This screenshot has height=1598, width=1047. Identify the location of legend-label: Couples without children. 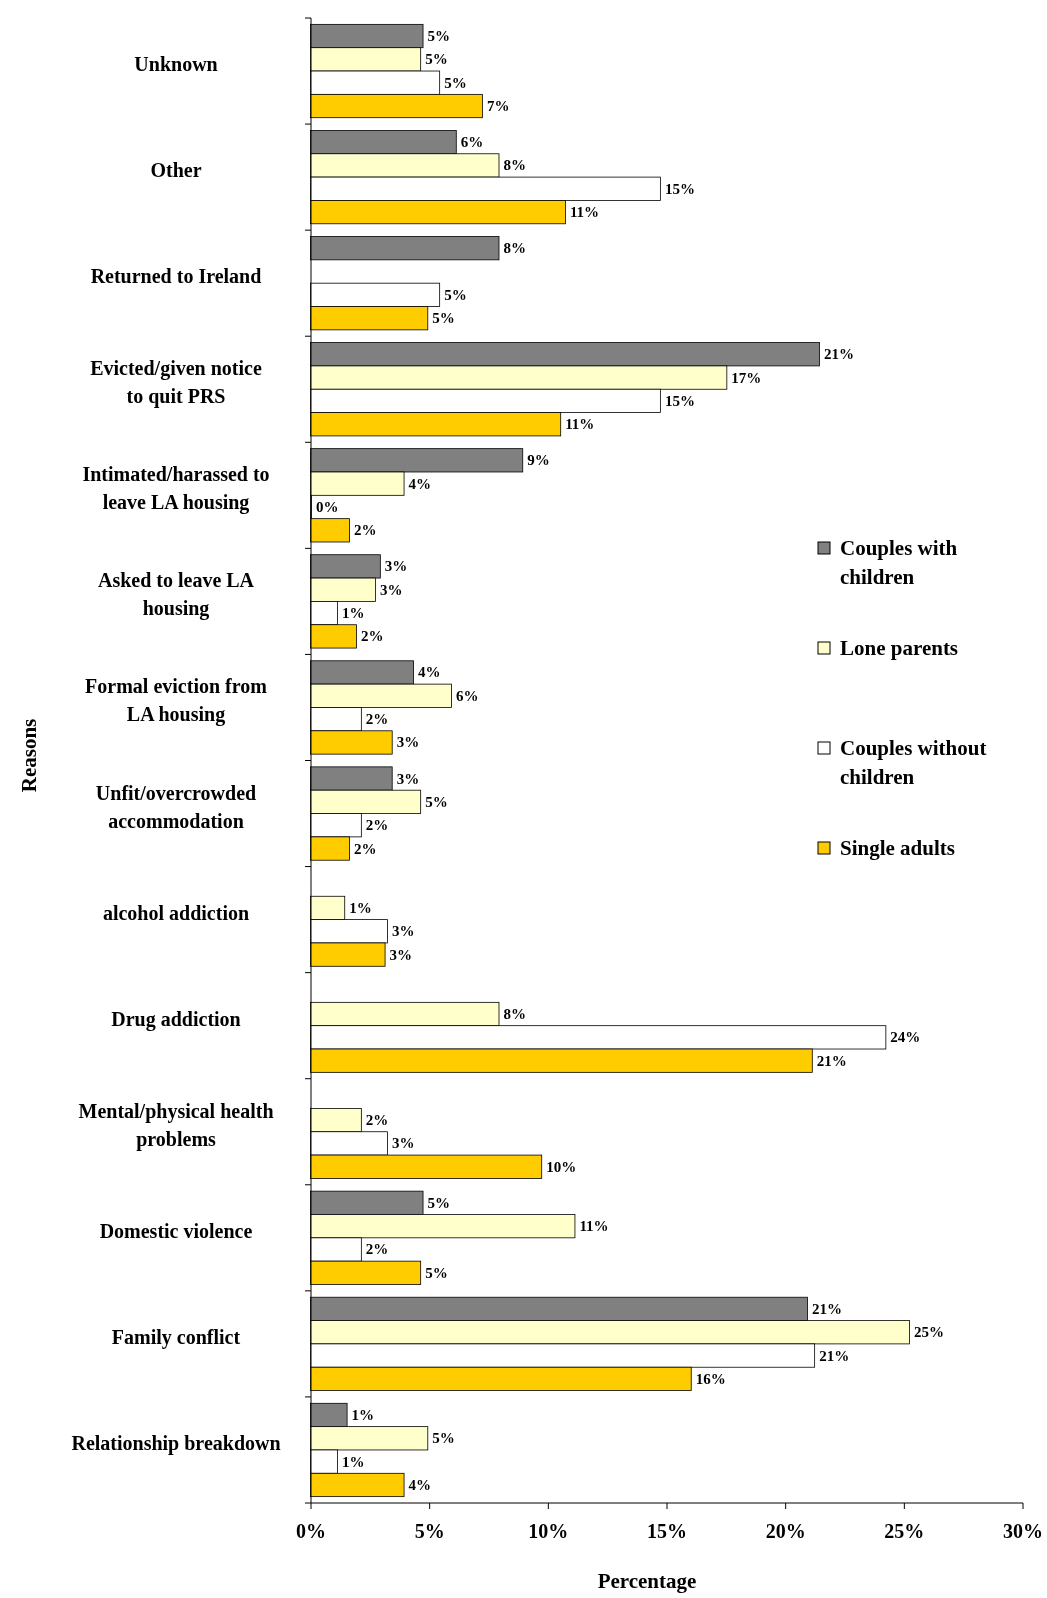
(913, 762).